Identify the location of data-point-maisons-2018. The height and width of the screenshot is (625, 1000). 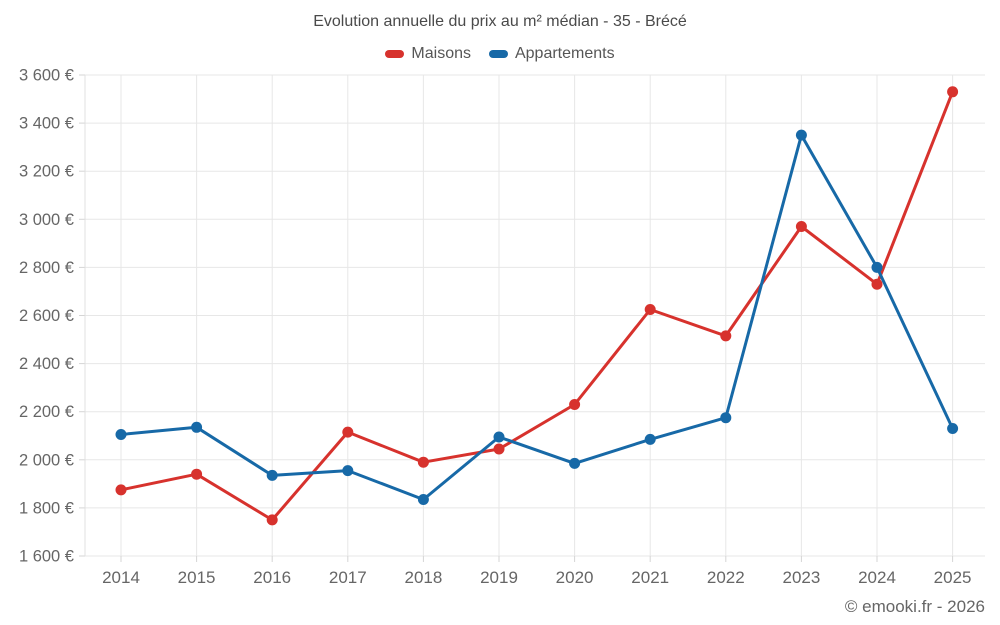
(423, 462).